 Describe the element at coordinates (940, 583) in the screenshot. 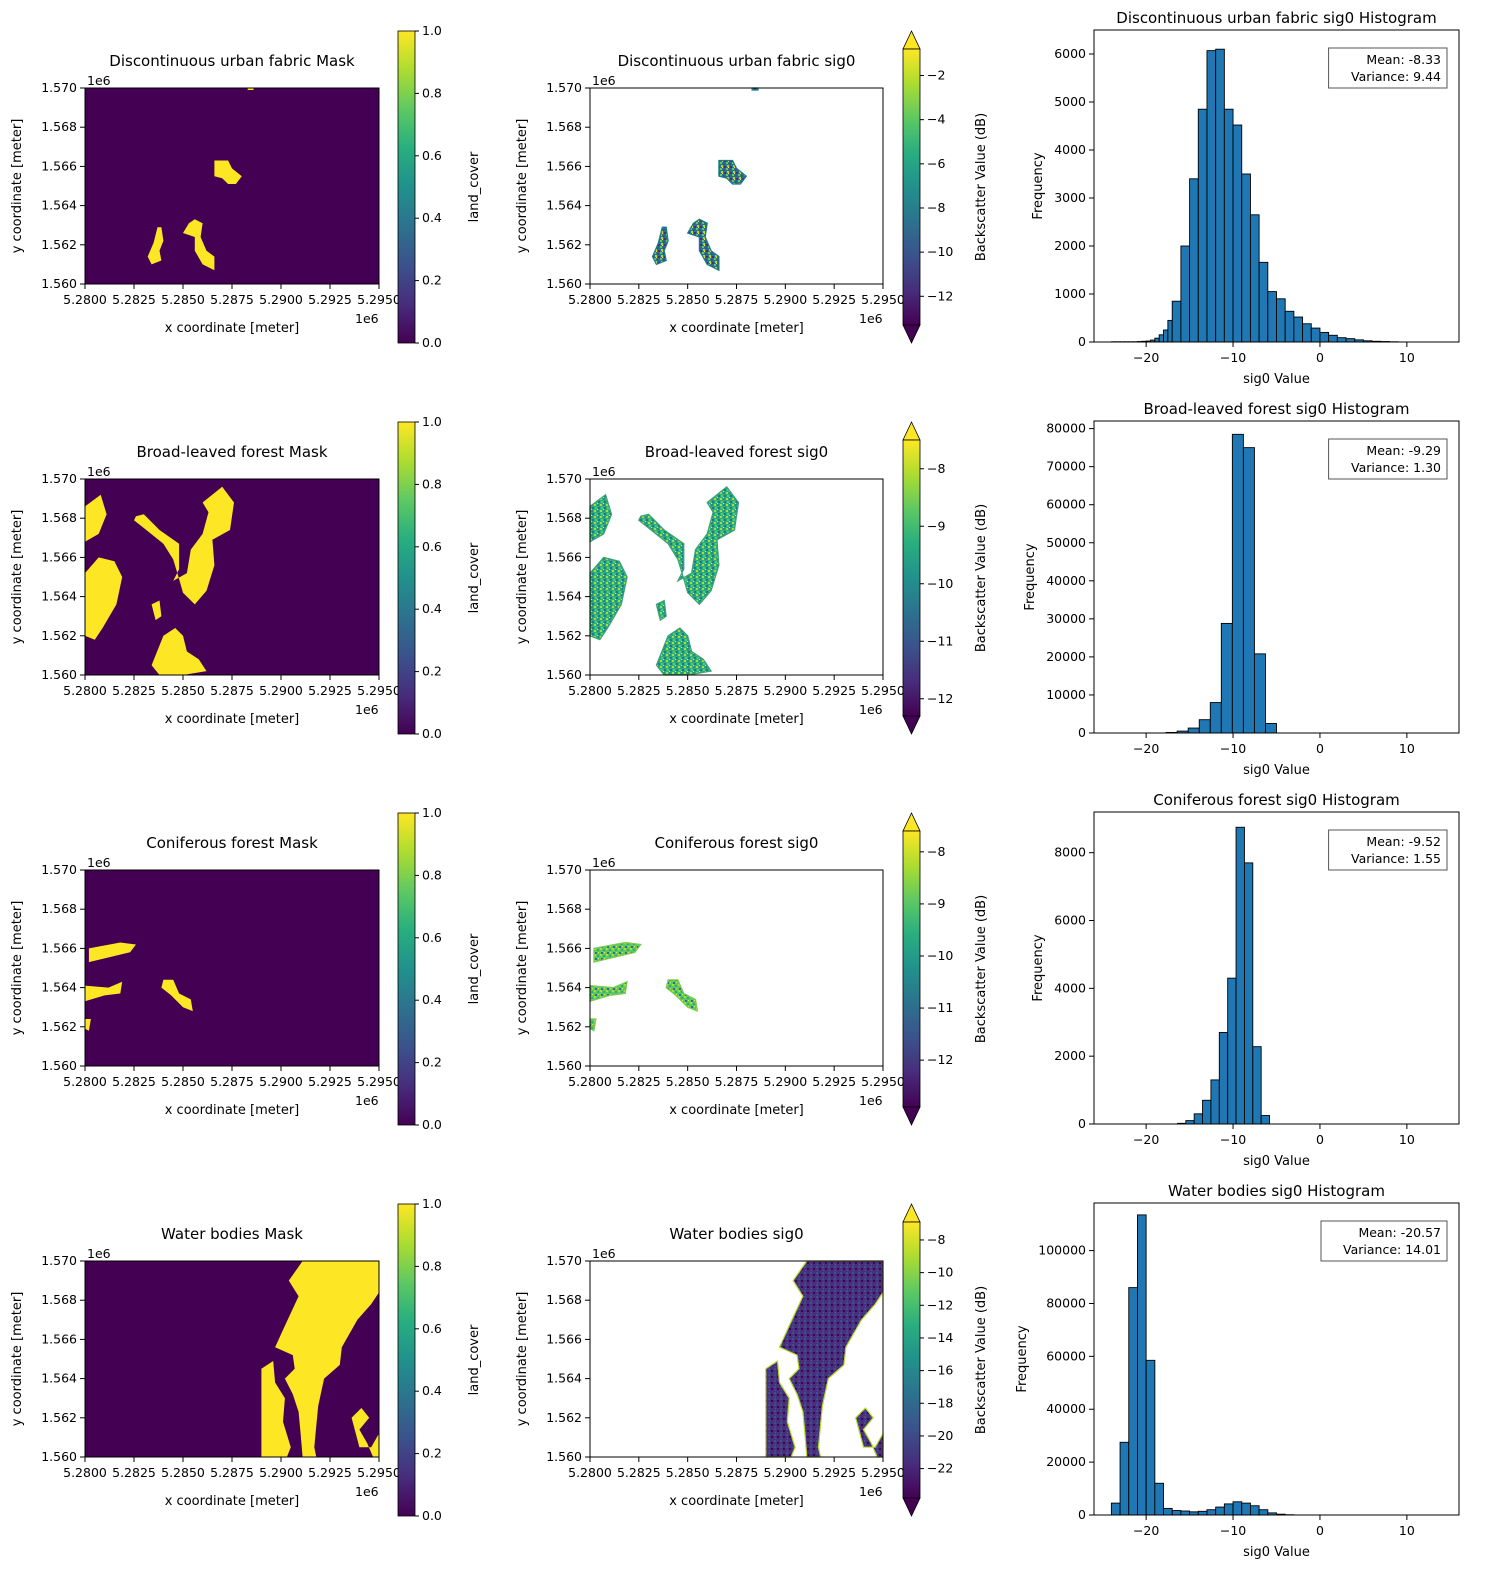

I see `colorbar-tick-label: −10` at that location.